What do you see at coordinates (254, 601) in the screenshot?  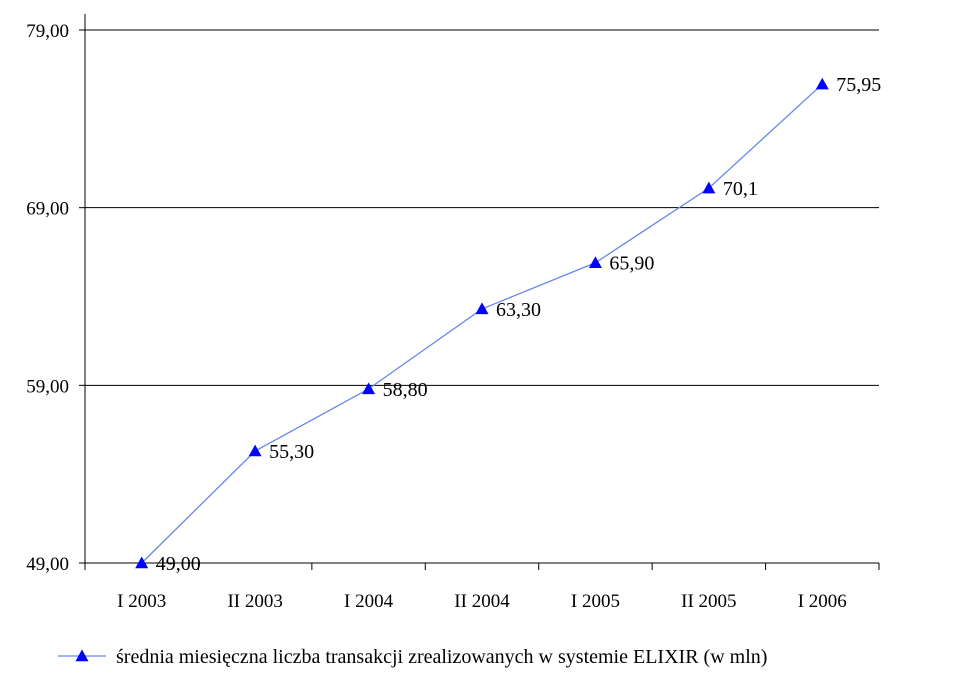 I see `x-tick-label: II 2003` at bounding box center [254, 601].